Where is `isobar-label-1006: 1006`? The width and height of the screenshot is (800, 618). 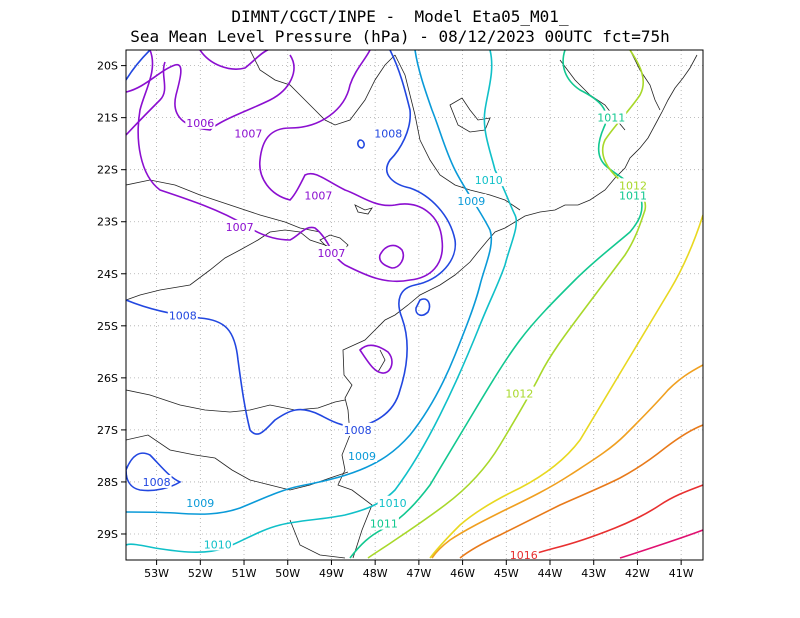 isobar-label-1006: 1006 is located at coordinates (200, 123).